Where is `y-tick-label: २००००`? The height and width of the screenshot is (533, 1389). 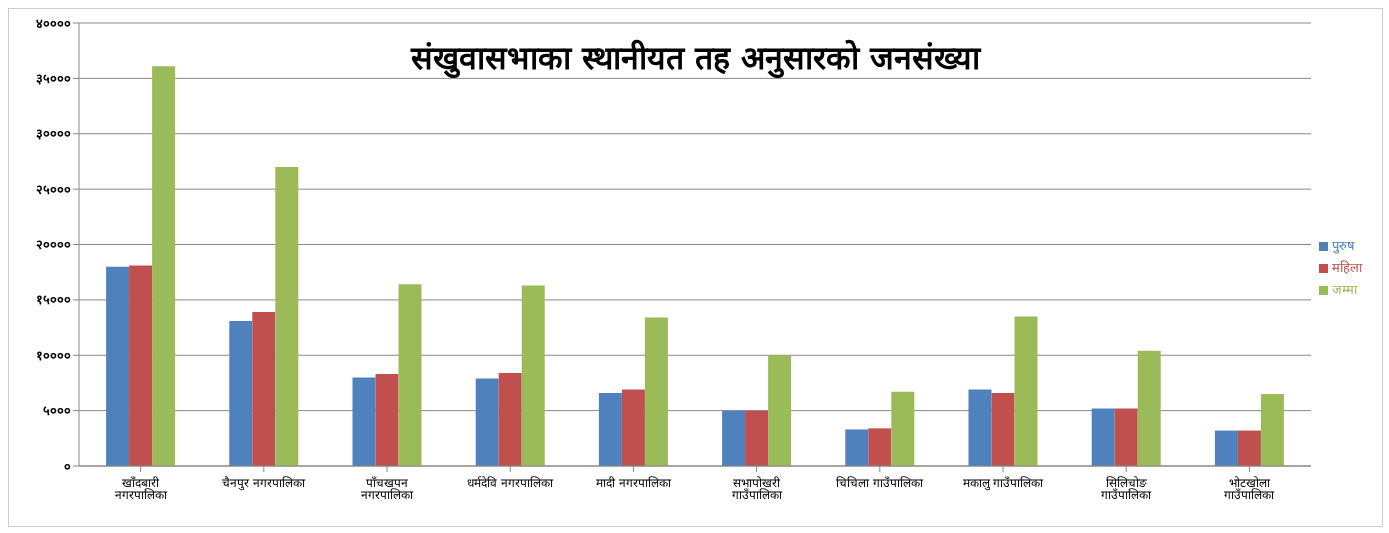 y-tick-label: २०००० is located at coordinates (53, 245).